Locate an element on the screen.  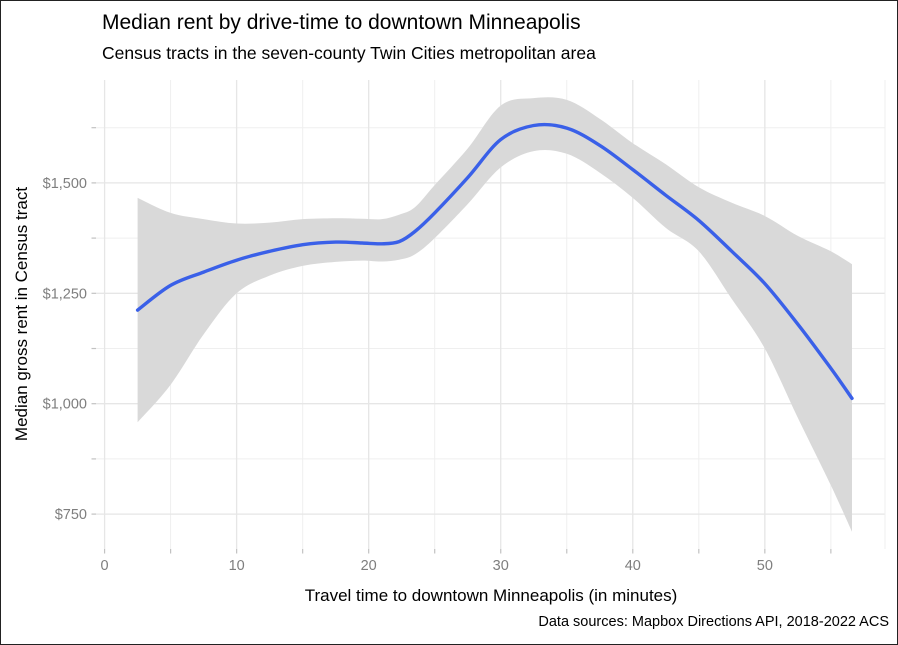
svg-text: 30 is located at coordinates (501, 566).